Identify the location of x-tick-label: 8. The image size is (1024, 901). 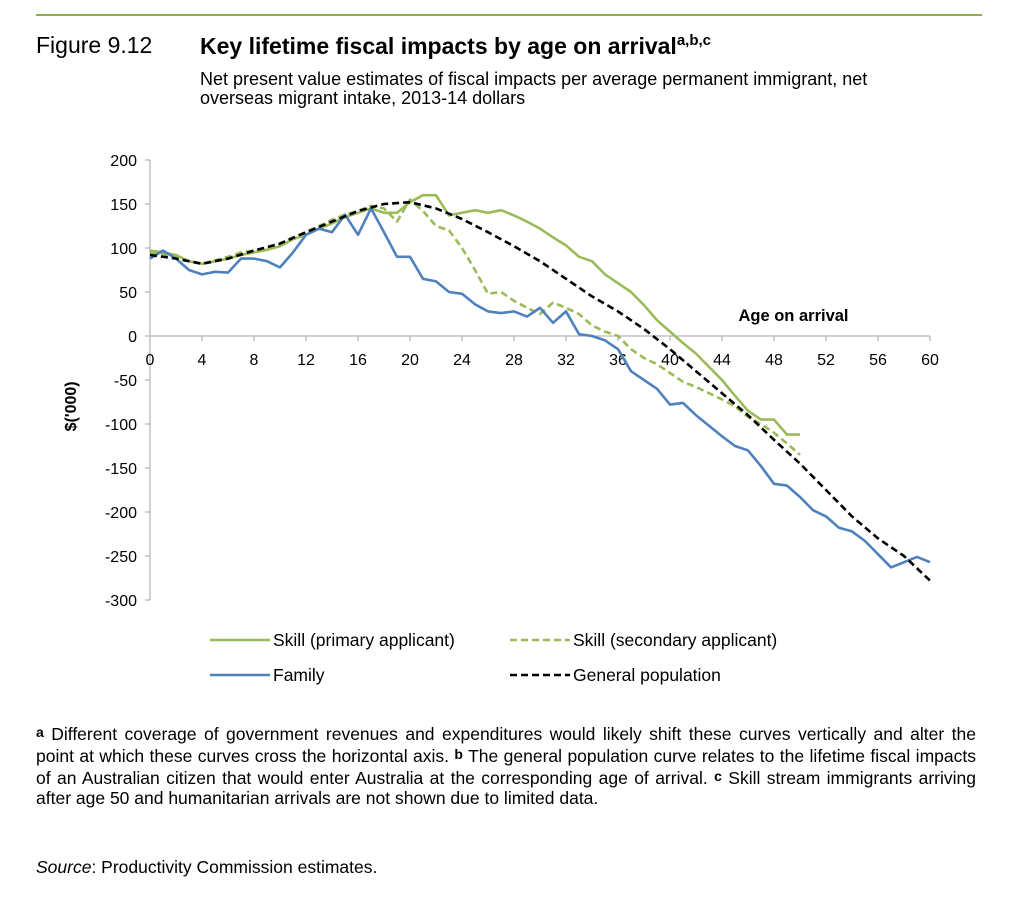
(254, 360).